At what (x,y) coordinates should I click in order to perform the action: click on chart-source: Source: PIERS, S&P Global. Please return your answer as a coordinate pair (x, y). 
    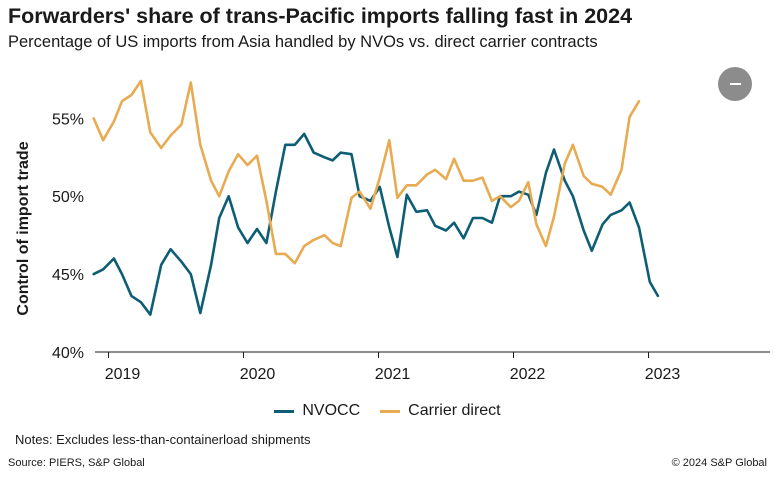
    Looking at the image, I should click on (76, 463).